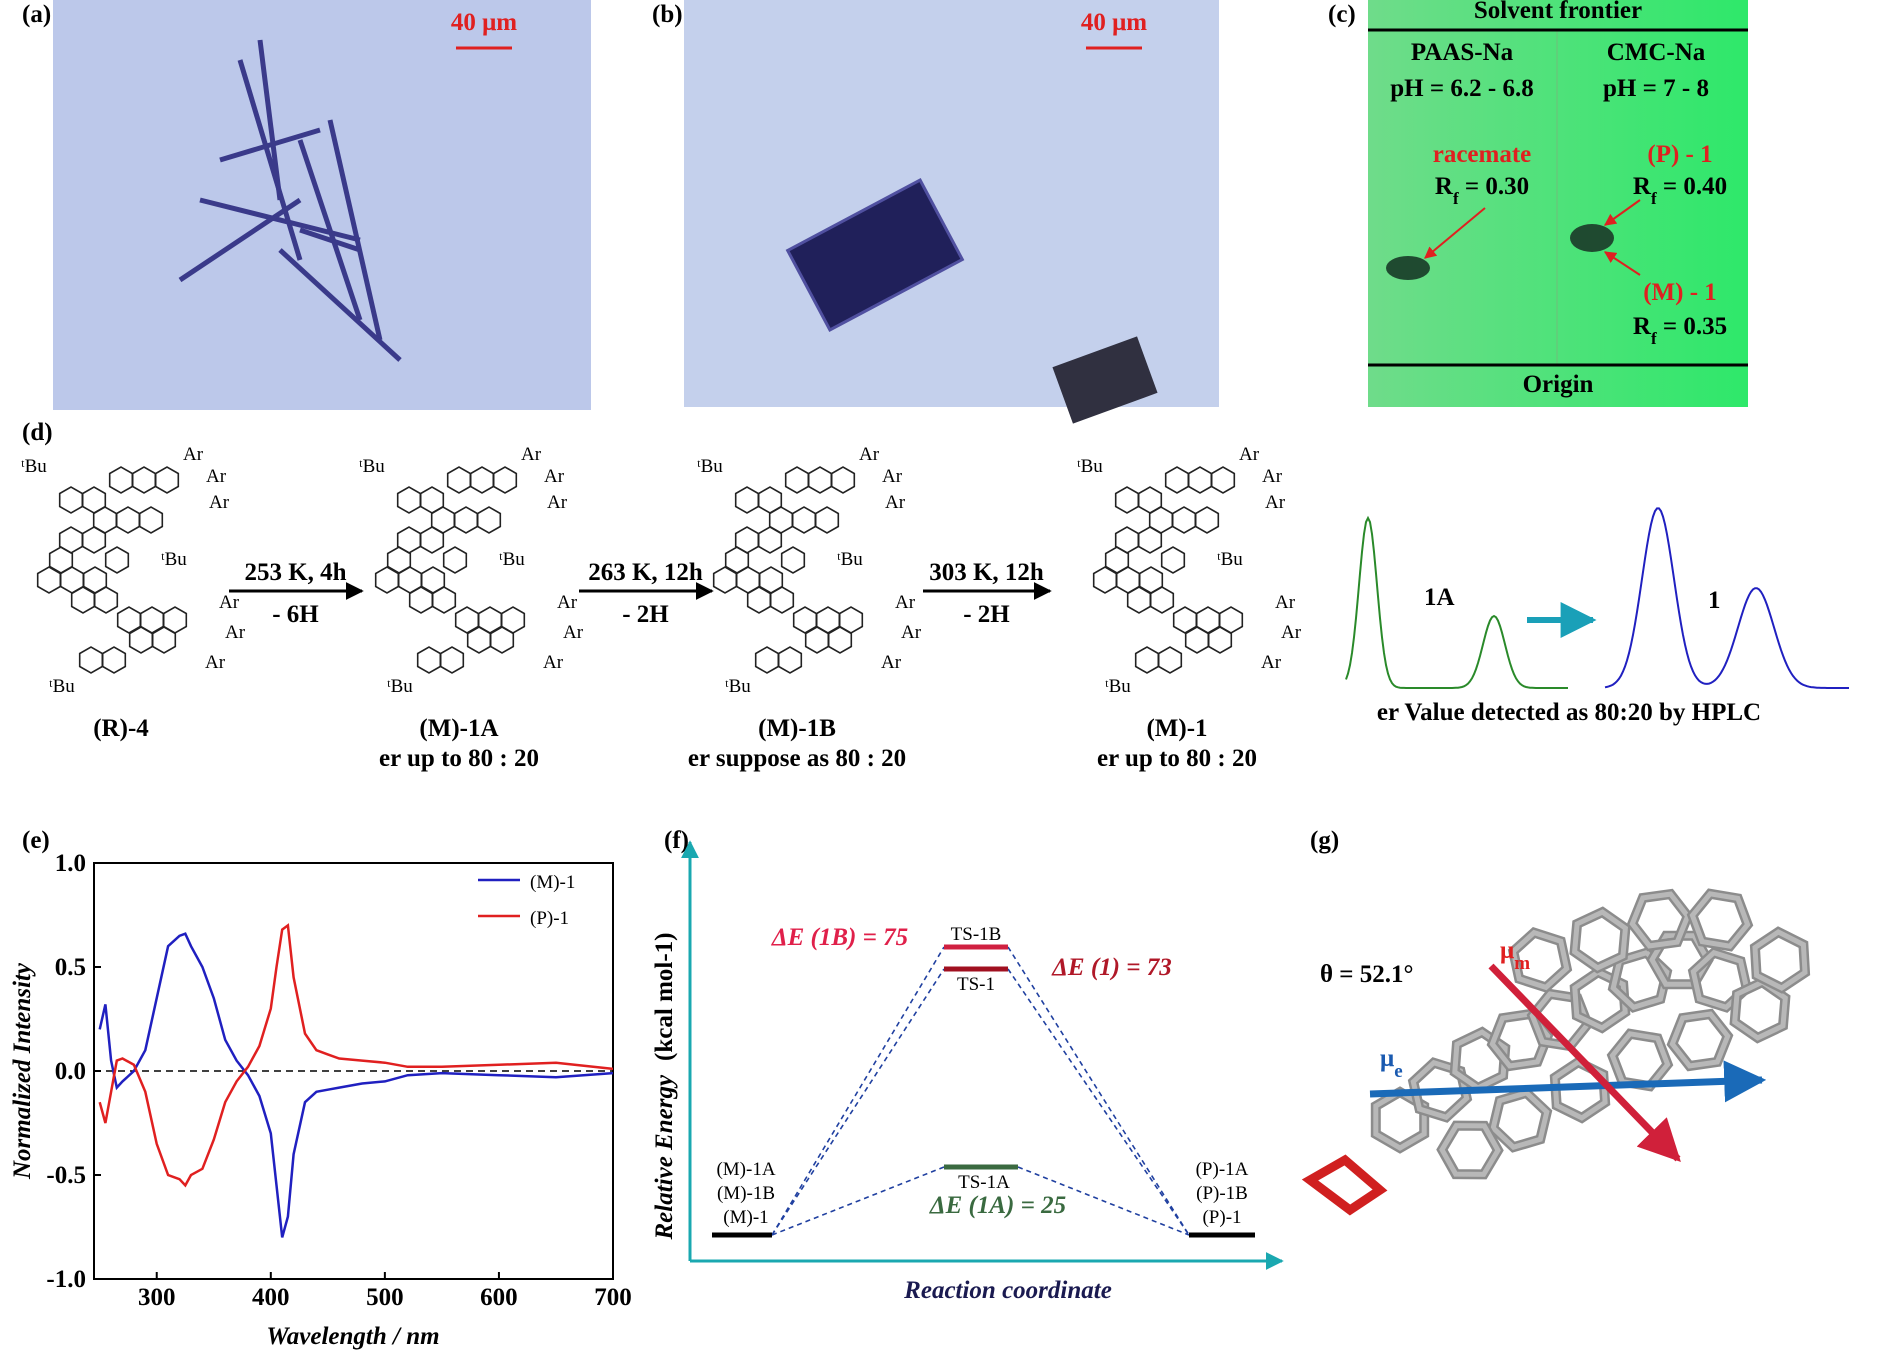 The height and width of the screenshot is (1358, 1893). What do you see at coordinates (356, 1055) in the screenshot?
I see `series-line` at bounding box center [356, 1055].